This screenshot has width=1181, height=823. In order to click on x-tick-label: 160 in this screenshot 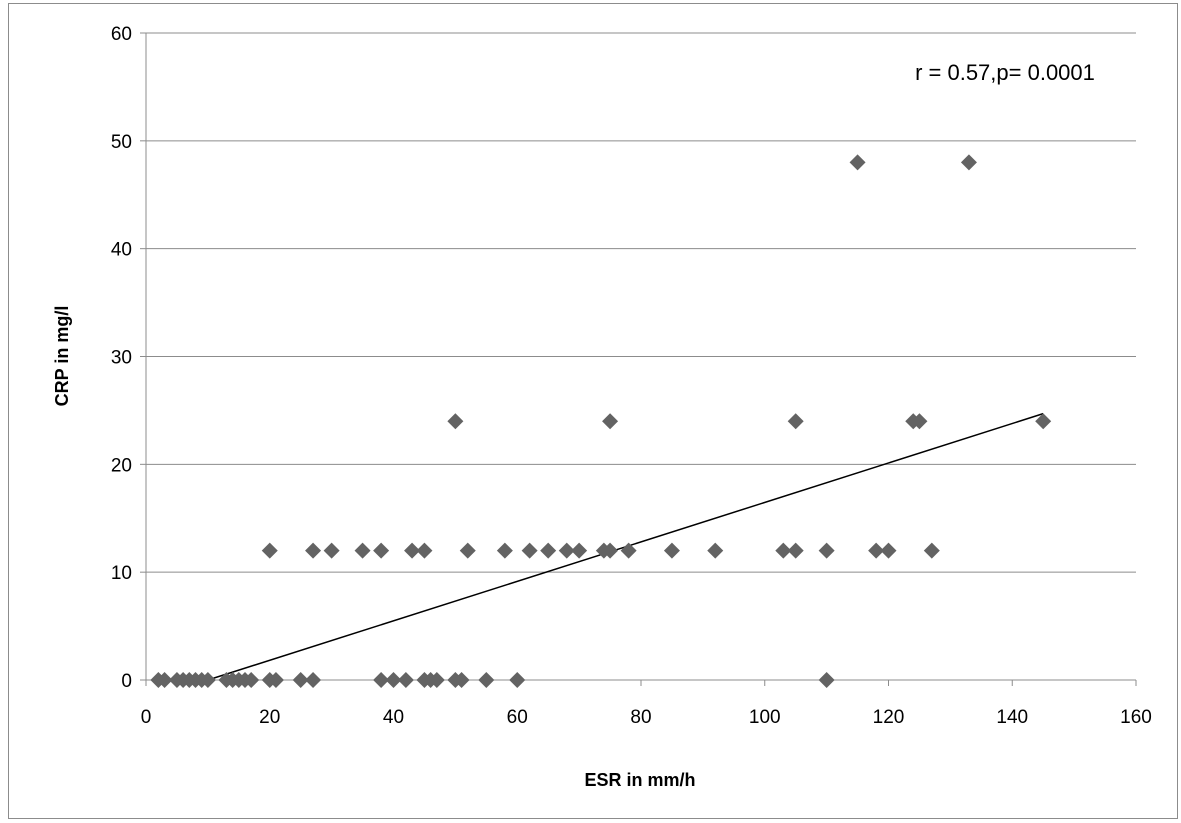, I will do `click(1136, 717)`.